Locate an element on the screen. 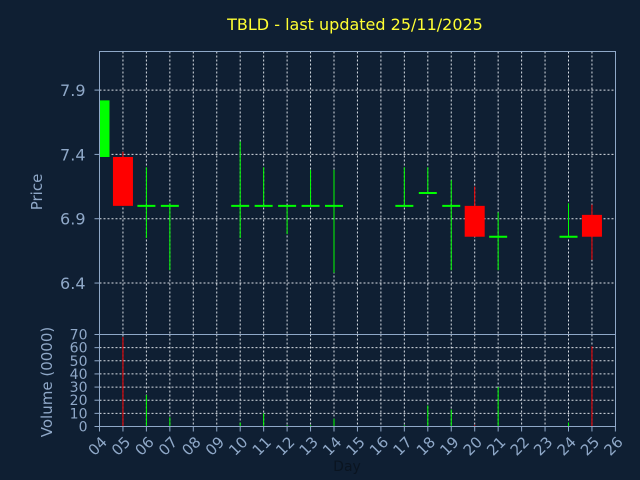  x-tick-label: 12 is located at coordinates (285, 446).